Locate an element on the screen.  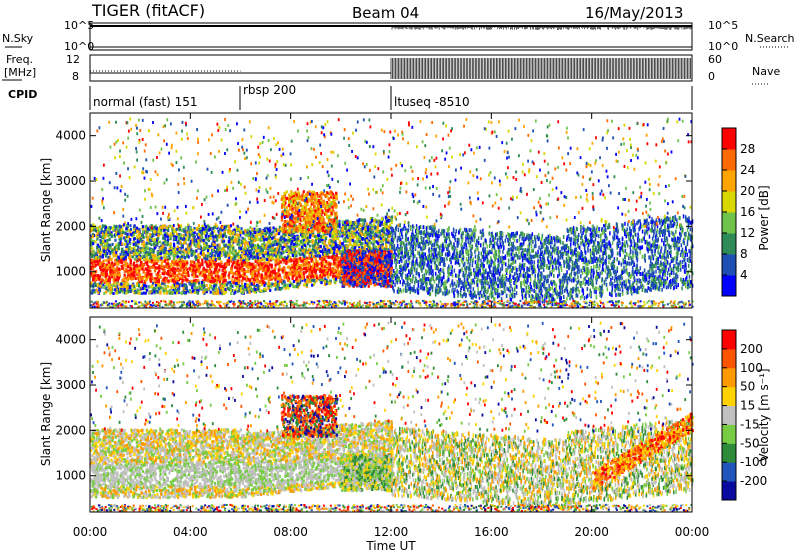
colorbar-tick-6: -100 is located at coordinates (753, 462).